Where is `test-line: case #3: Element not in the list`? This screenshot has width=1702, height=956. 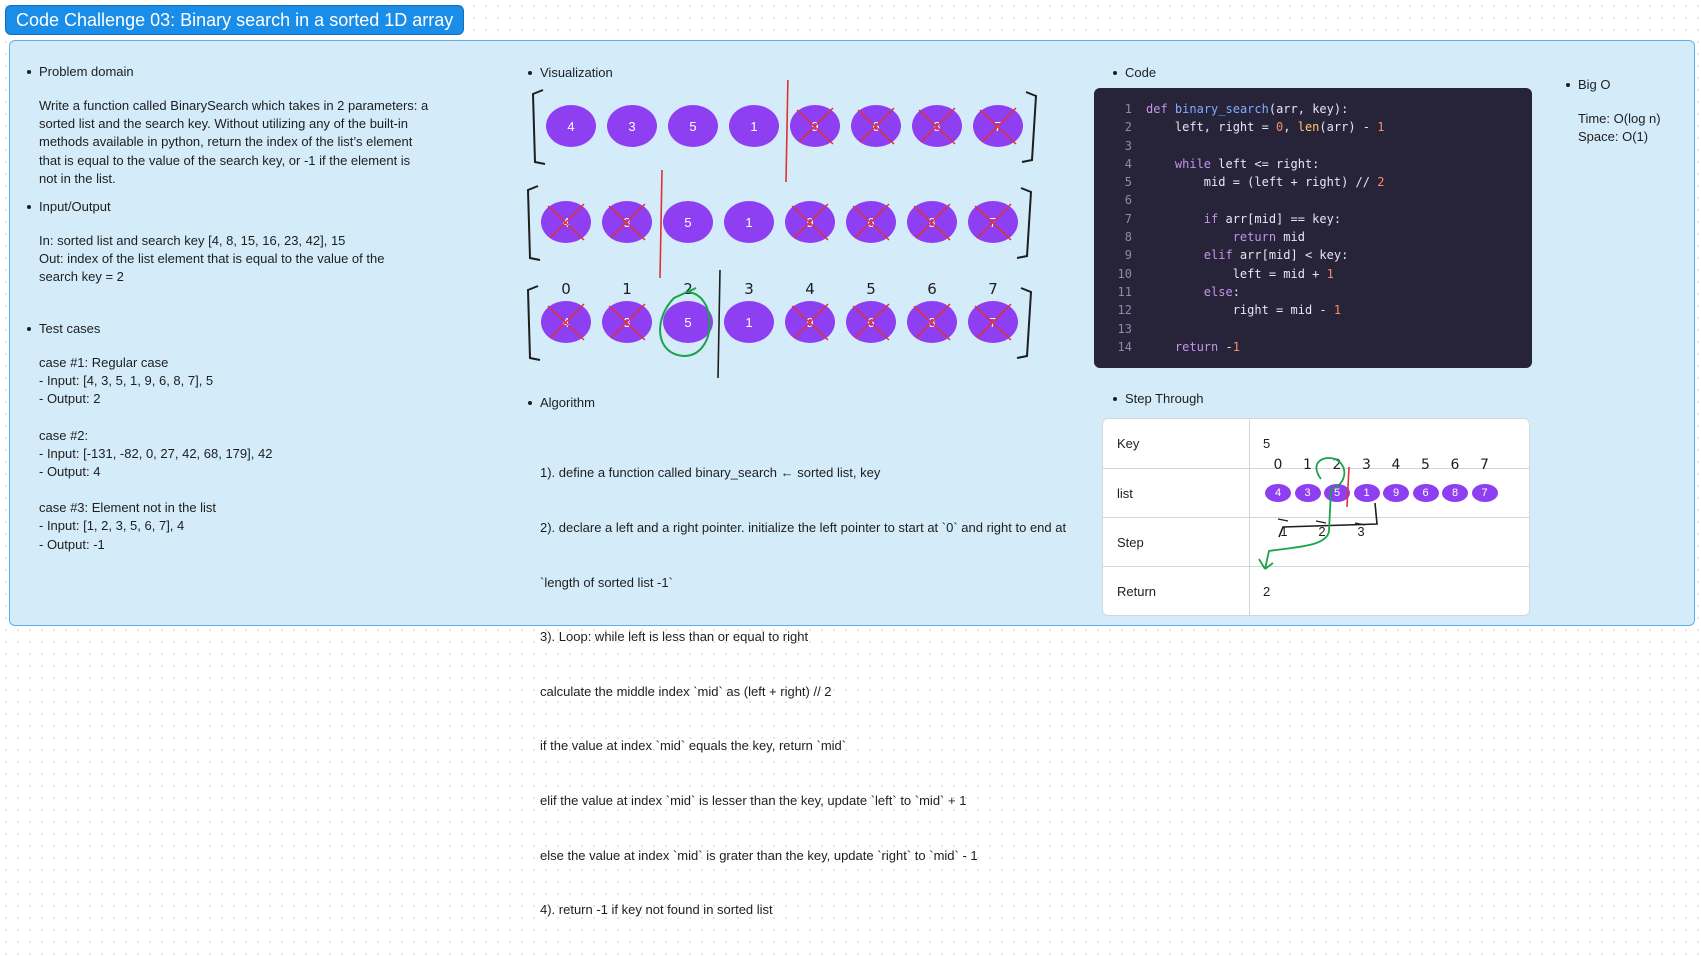
test-line: case #3: Element not in the list is located at coordinates (128, 508).